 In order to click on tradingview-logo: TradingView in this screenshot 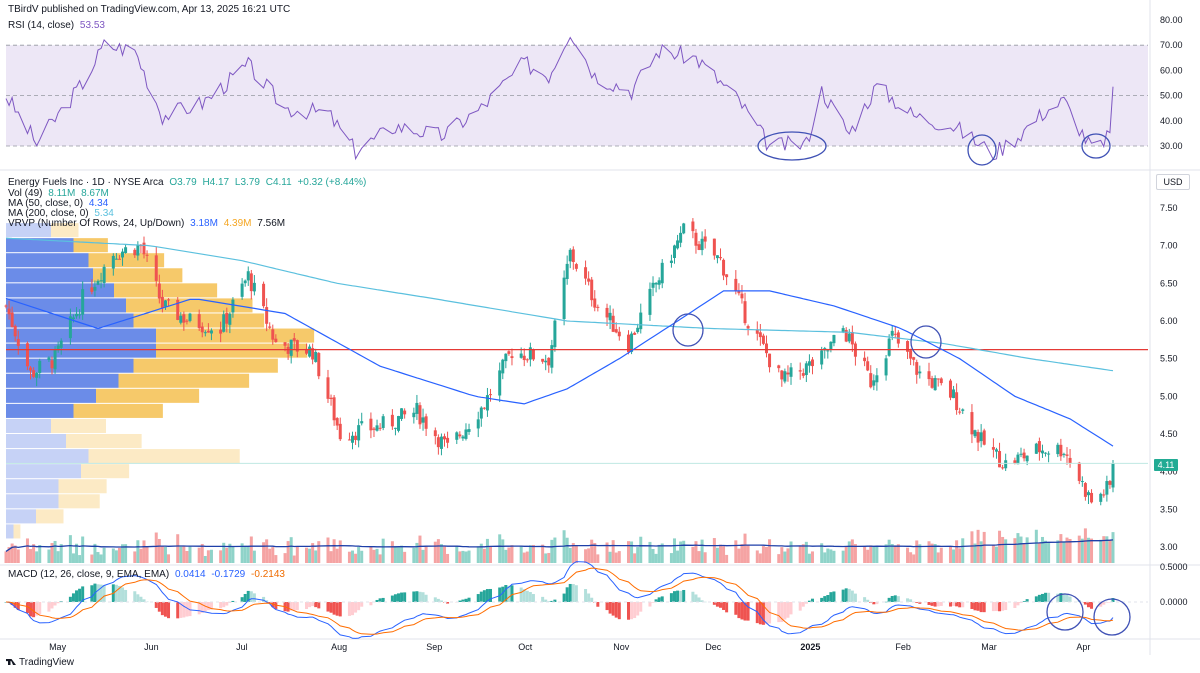, I will do `click(40, 662)`.